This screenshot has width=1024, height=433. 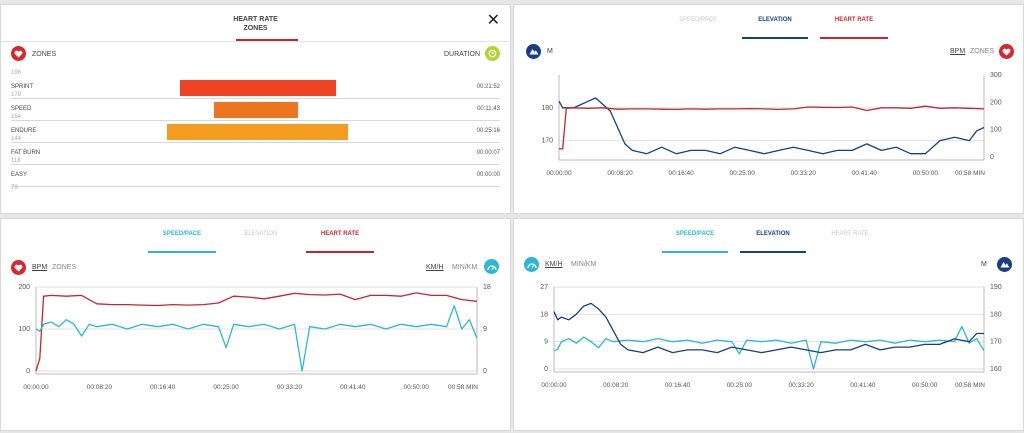 What do you see at coordinates (488, 109) in the screenshot?
I see `zone-duration: 00:11:43` at bounding box center [488, 109].